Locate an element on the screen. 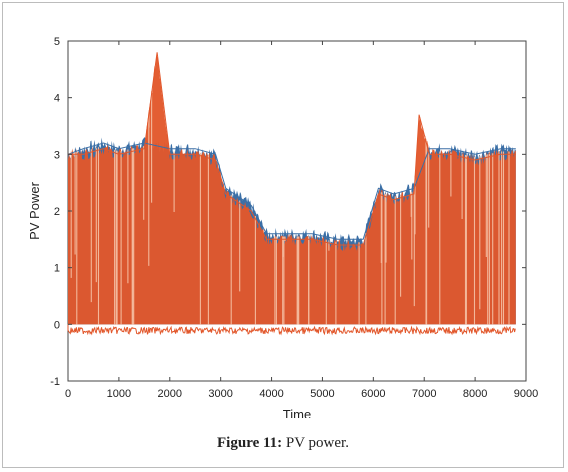  figure-caption: Figure 11: PV power. is located at coordinates (283, 443).